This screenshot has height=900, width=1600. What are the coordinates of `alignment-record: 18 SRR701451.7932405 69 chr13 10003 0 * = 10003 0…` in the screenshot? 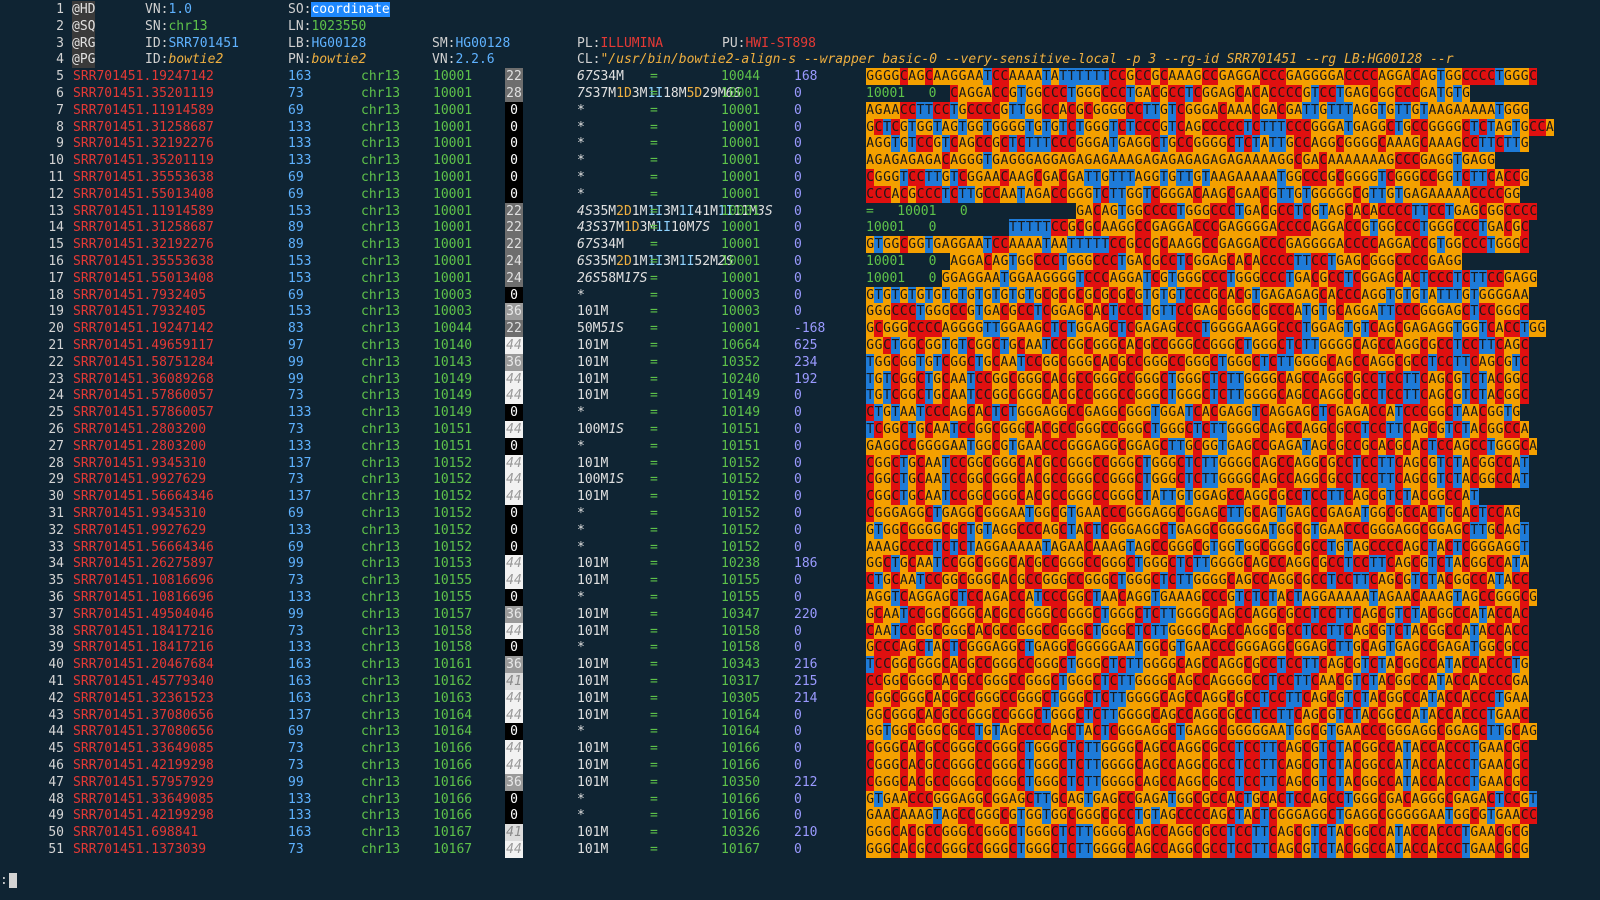 It's located at (800, 295).